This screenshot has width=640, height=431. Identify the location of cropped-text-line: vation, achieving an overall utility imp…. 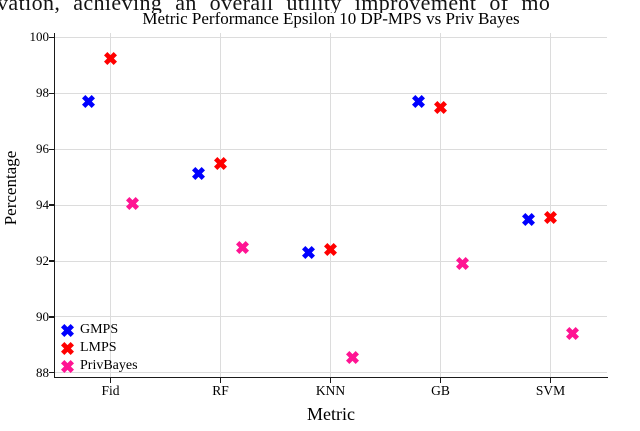
(320, 6).